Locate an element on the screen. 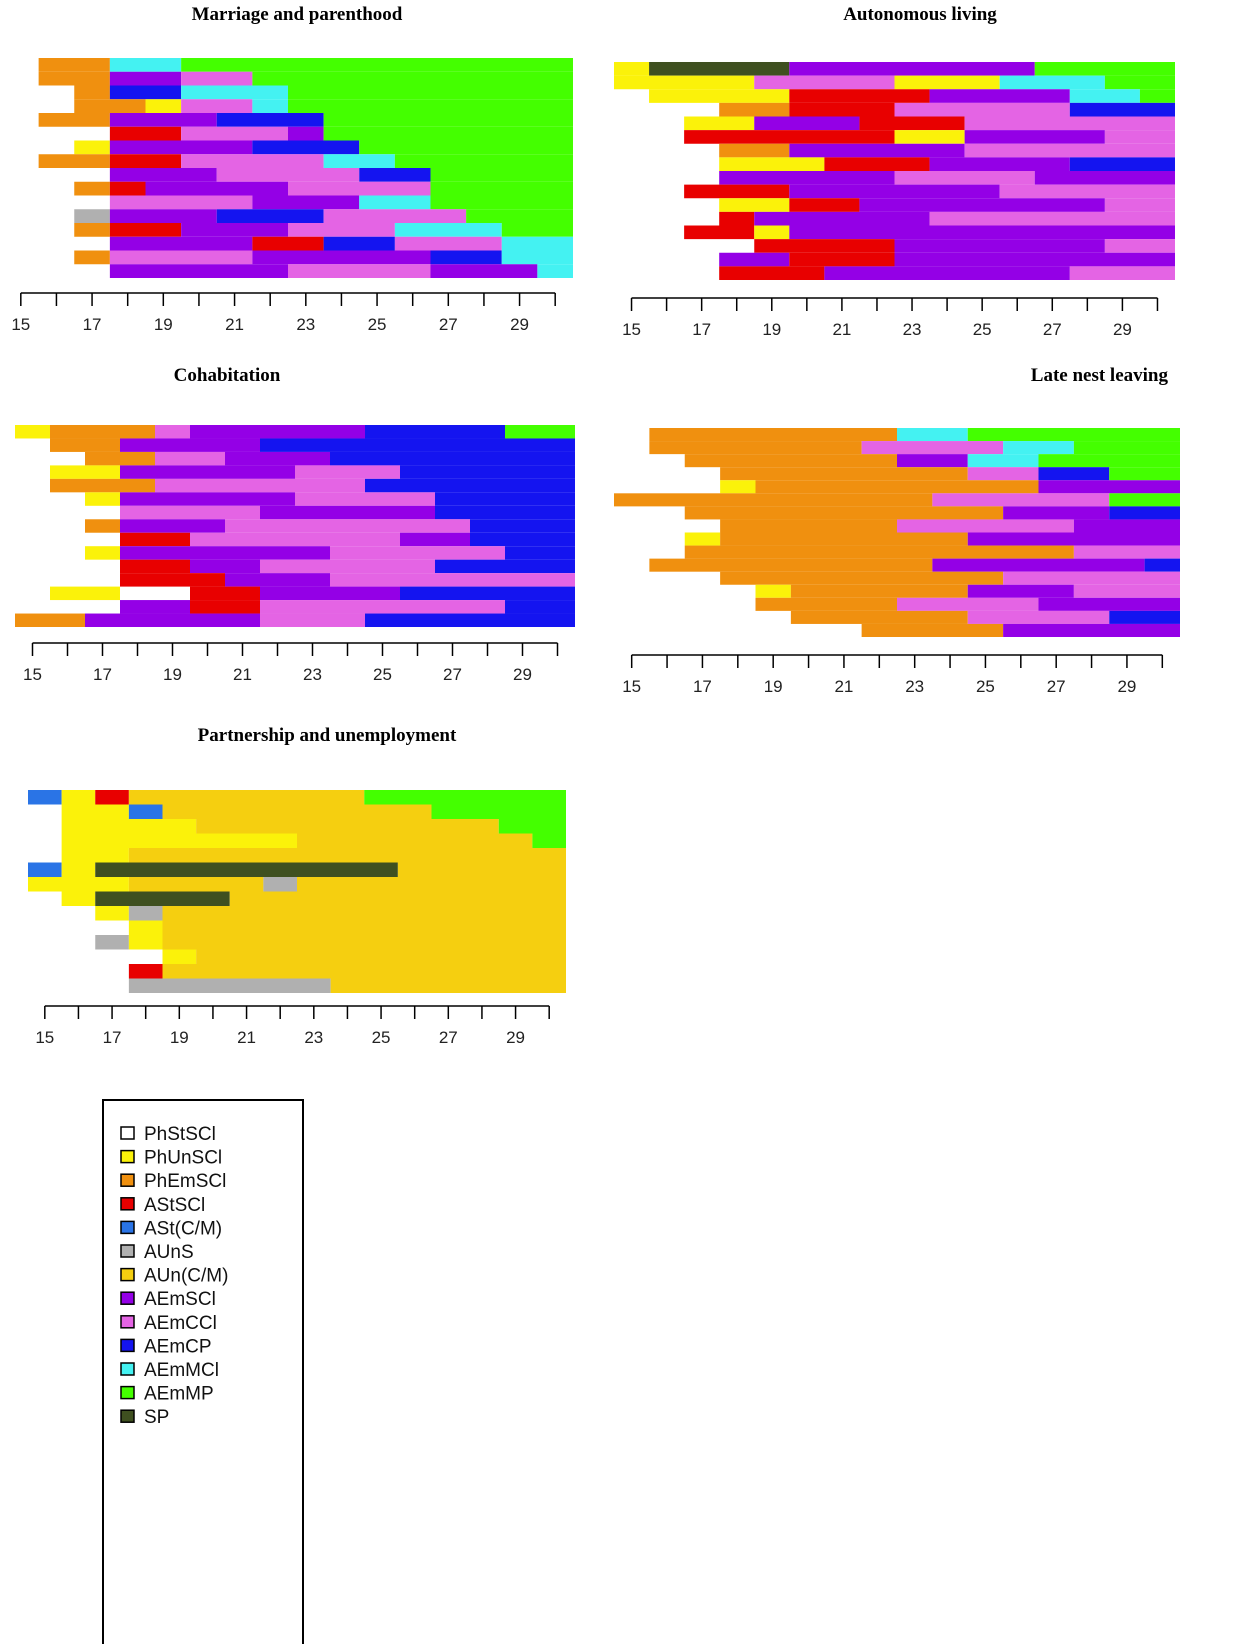 The width and height of the screenshot is (1240, 1644). x-tick-label: 27 is located at coordinates (1052, 329).